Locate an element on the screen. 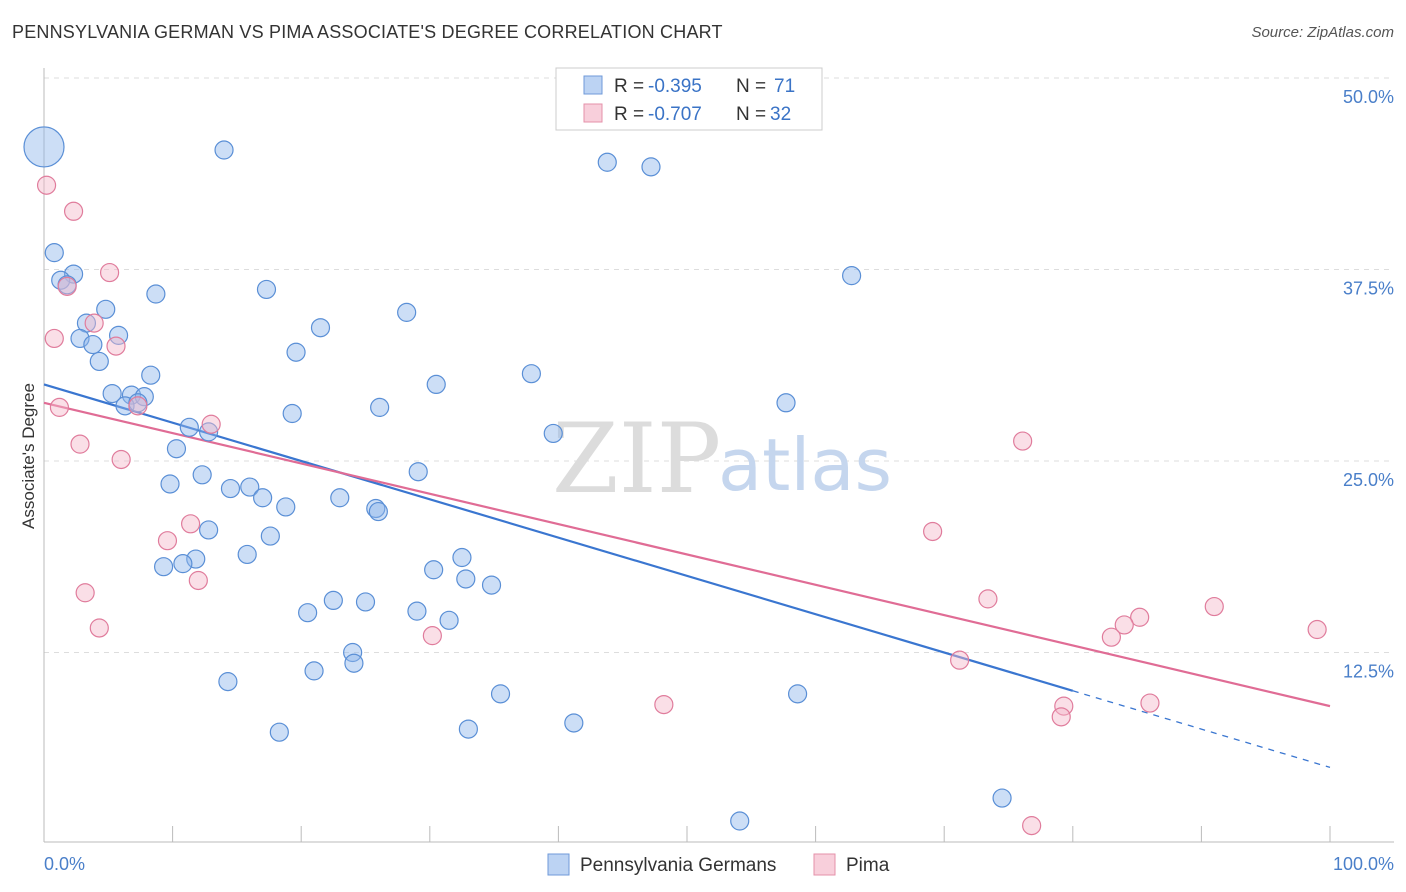 The image size is (1406, 892). y-tick-label-2: 37.5% is located at coordinates (1368, 289).